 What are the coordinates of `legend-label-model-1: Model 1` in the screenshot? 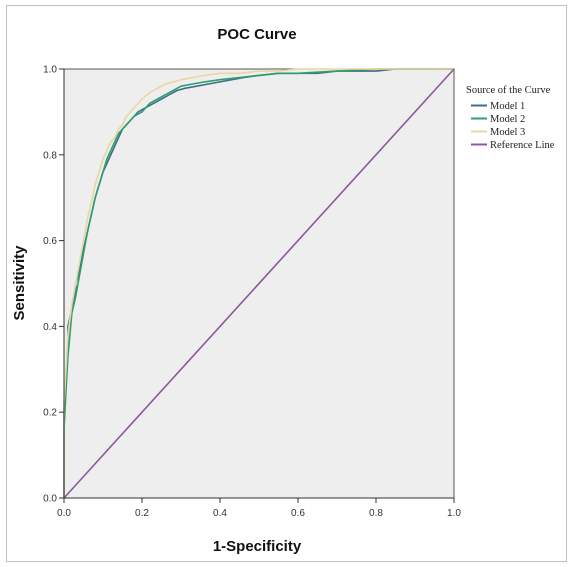 It's located at (507, 106).